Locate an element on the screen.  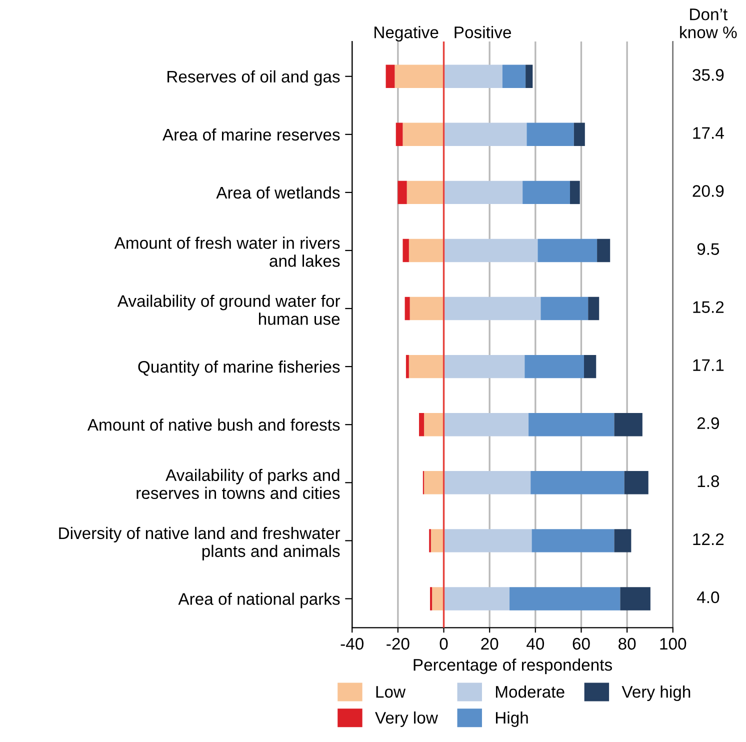
y-tick-label: Area of wetlands is located at coordinates (278, 192).